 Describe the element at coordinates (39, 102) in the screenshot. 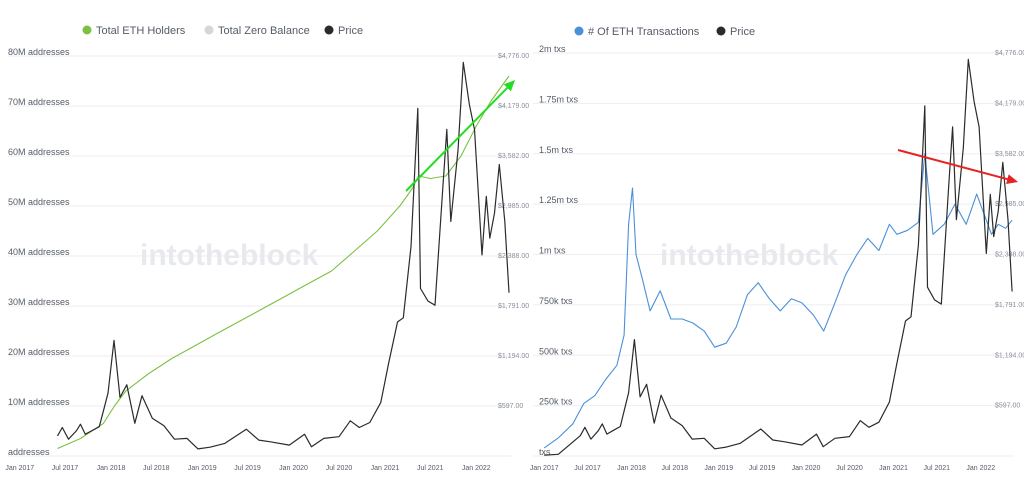

I see `y-tick-label: 70M addresses` at that location.